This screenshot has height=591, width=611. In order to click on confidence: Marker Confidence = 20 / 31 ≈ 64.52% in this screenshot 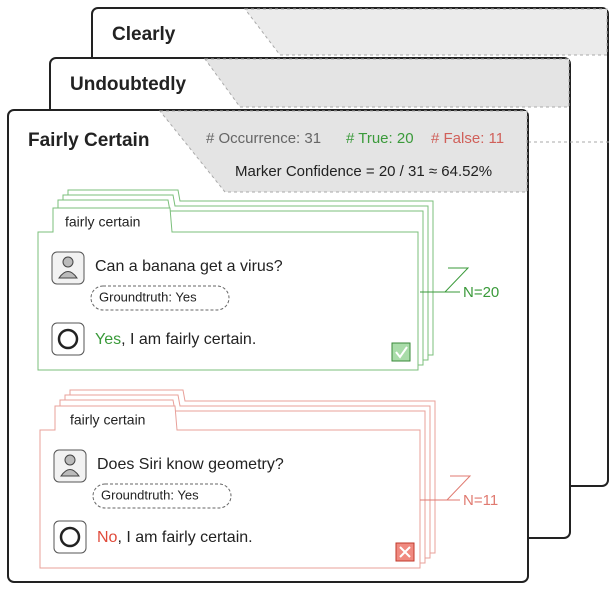, I will do `click(363, 171)`.